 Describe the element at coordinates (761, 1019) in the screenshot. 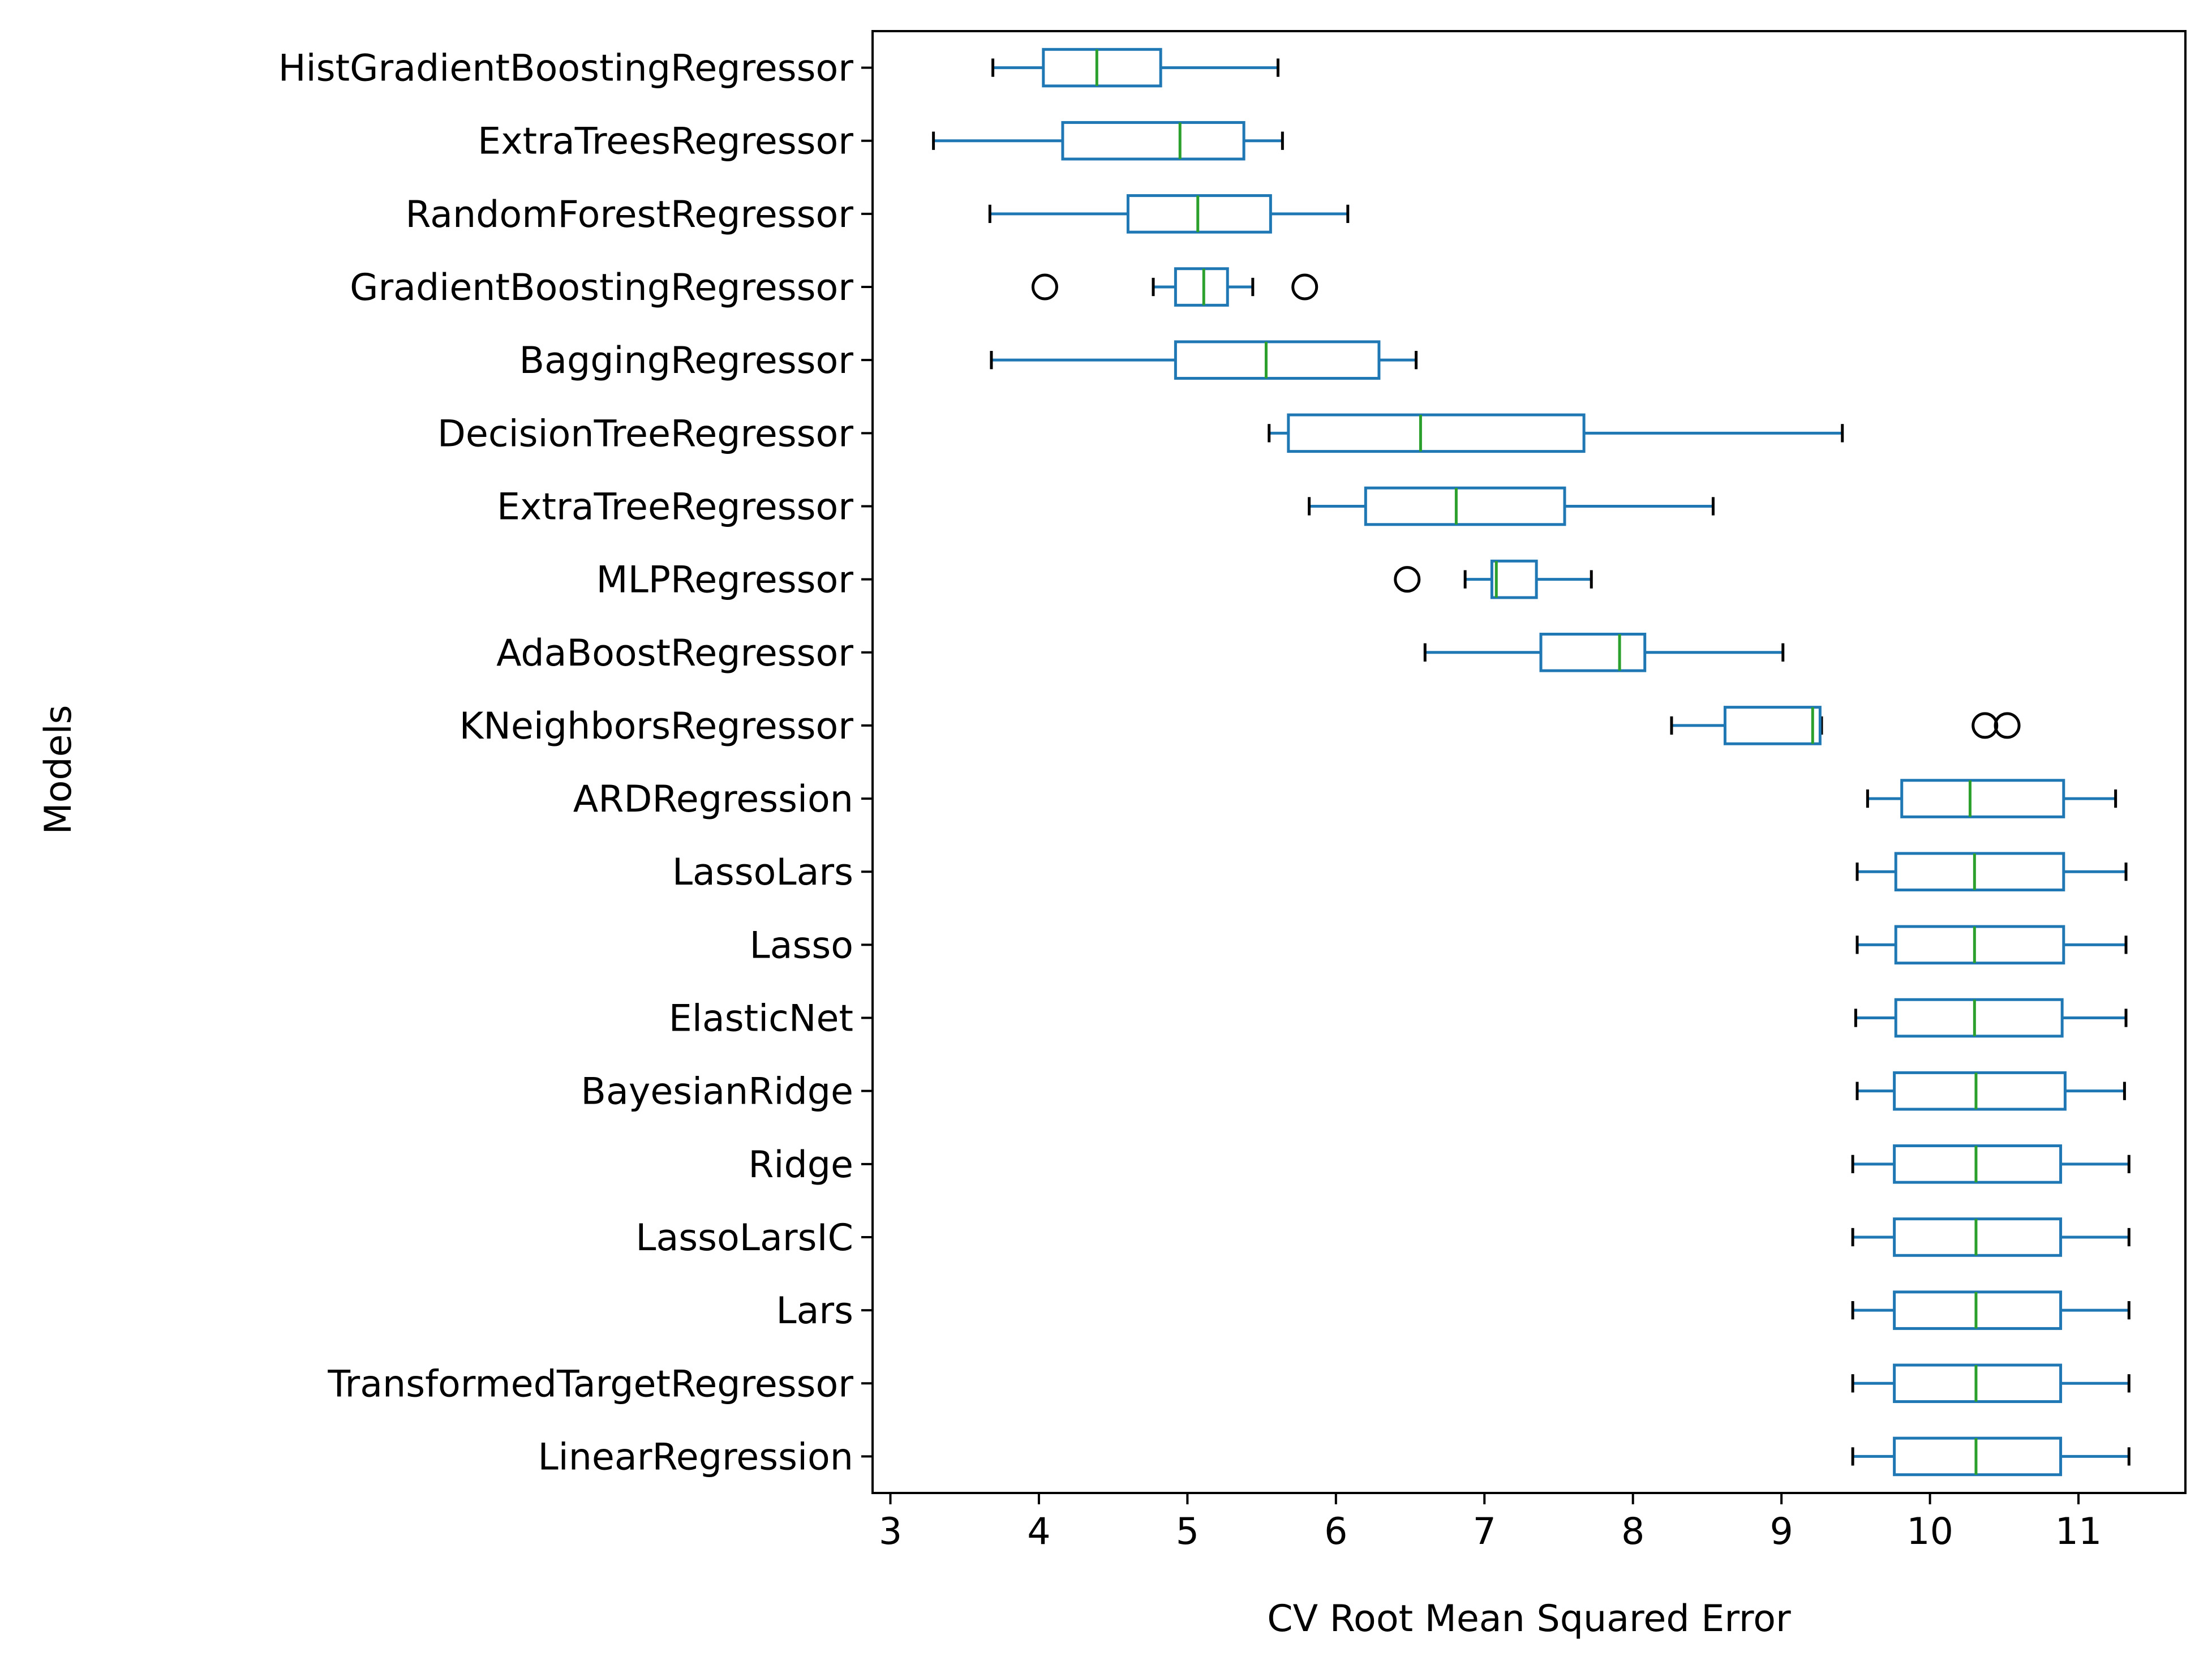

I see `y-tick-label: ElasticNet` at that location.